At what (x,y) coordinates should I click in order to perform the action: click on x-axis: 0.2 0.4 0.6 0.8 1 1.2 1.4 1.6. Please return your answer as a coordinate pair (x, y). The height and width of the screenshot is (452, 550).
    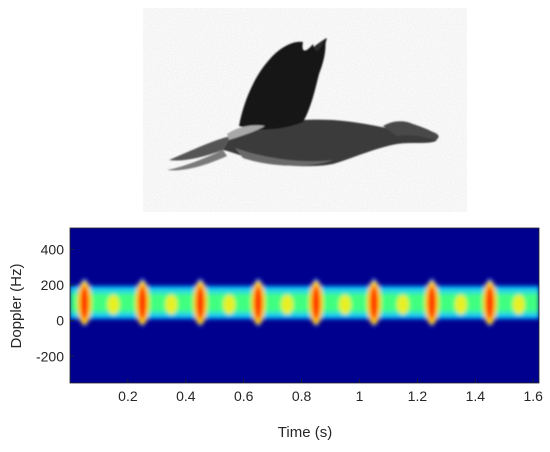
    Looking at the image, I should click on (330, 391).